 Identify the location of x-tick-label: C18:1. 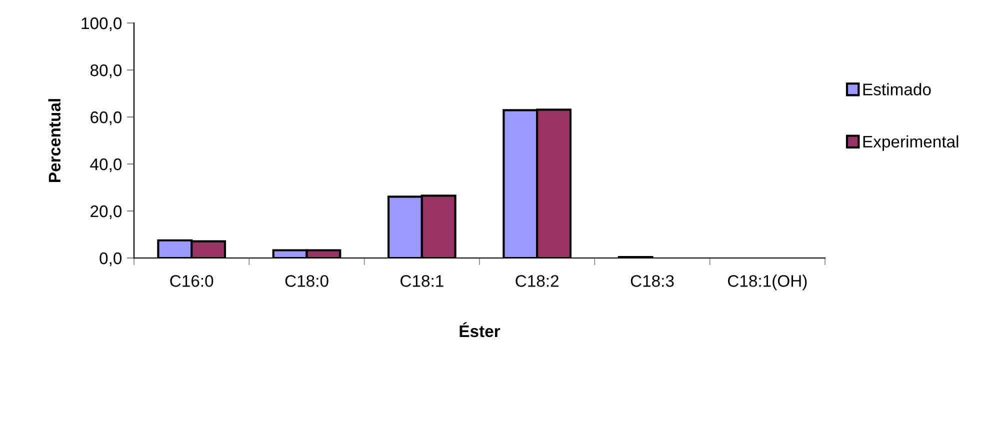
(422, 281).